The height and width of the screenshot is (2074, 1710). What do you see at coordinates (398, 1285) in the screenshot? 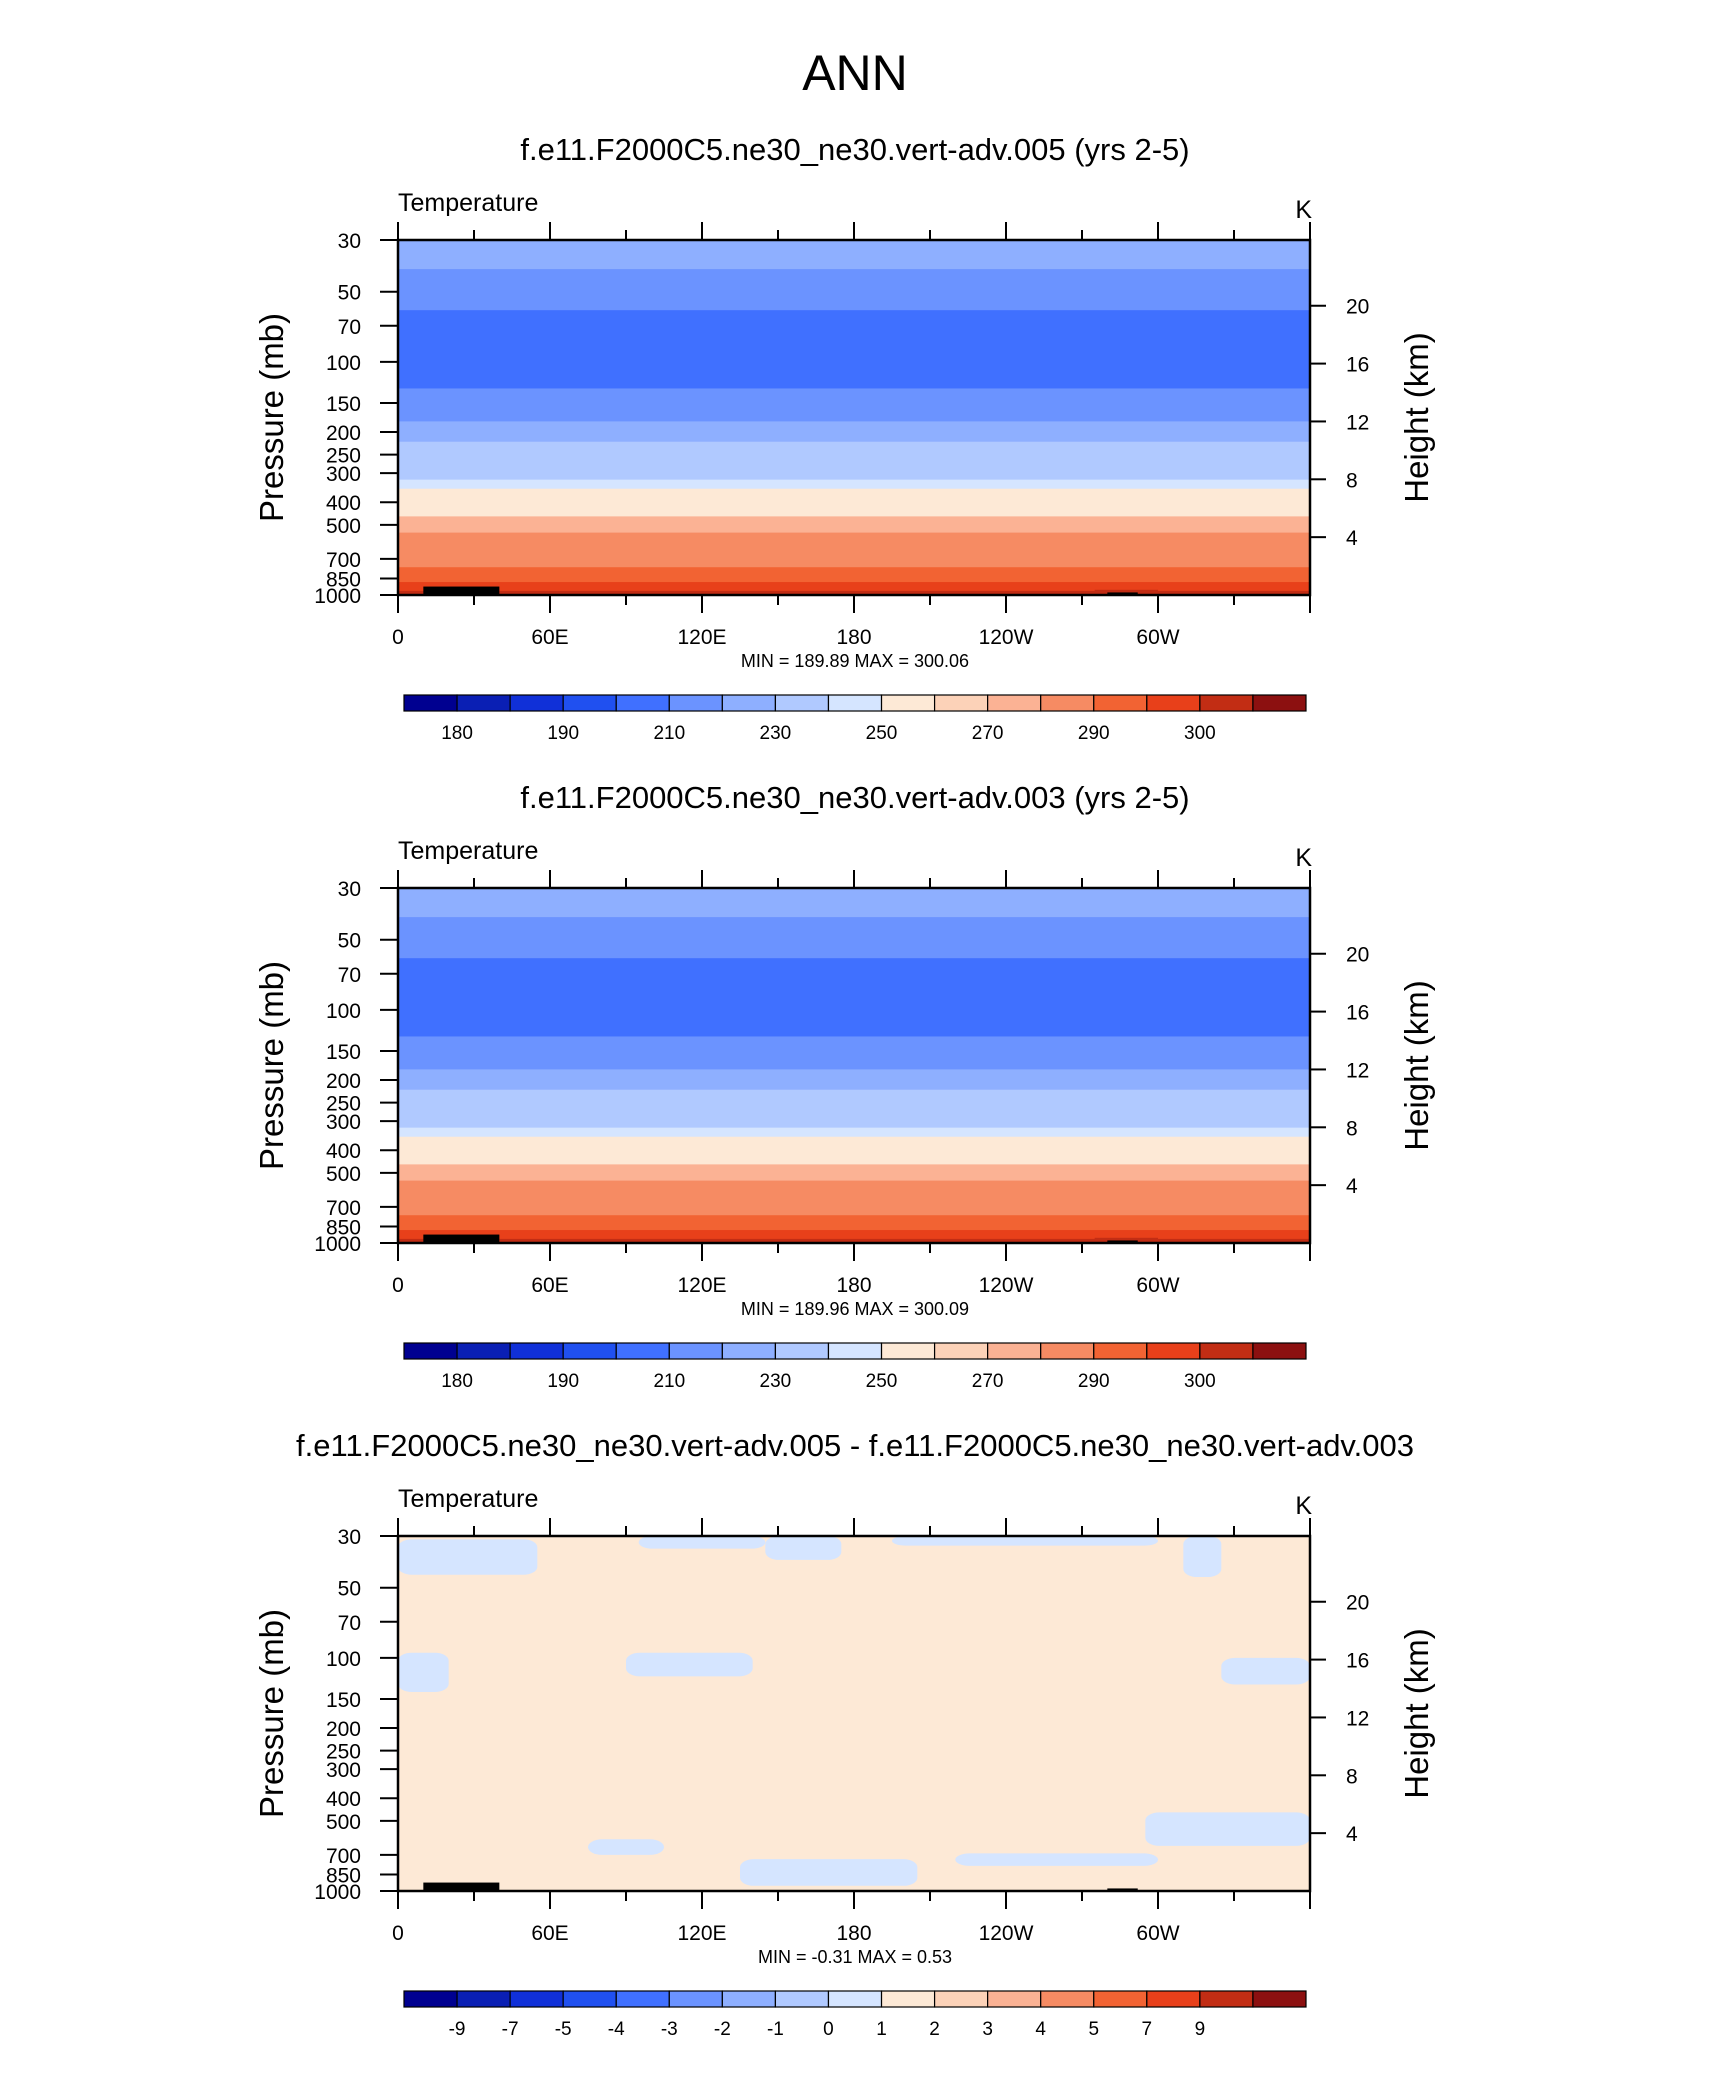
I see `x-tick-label: 0` at bounding box center [398, 1285].